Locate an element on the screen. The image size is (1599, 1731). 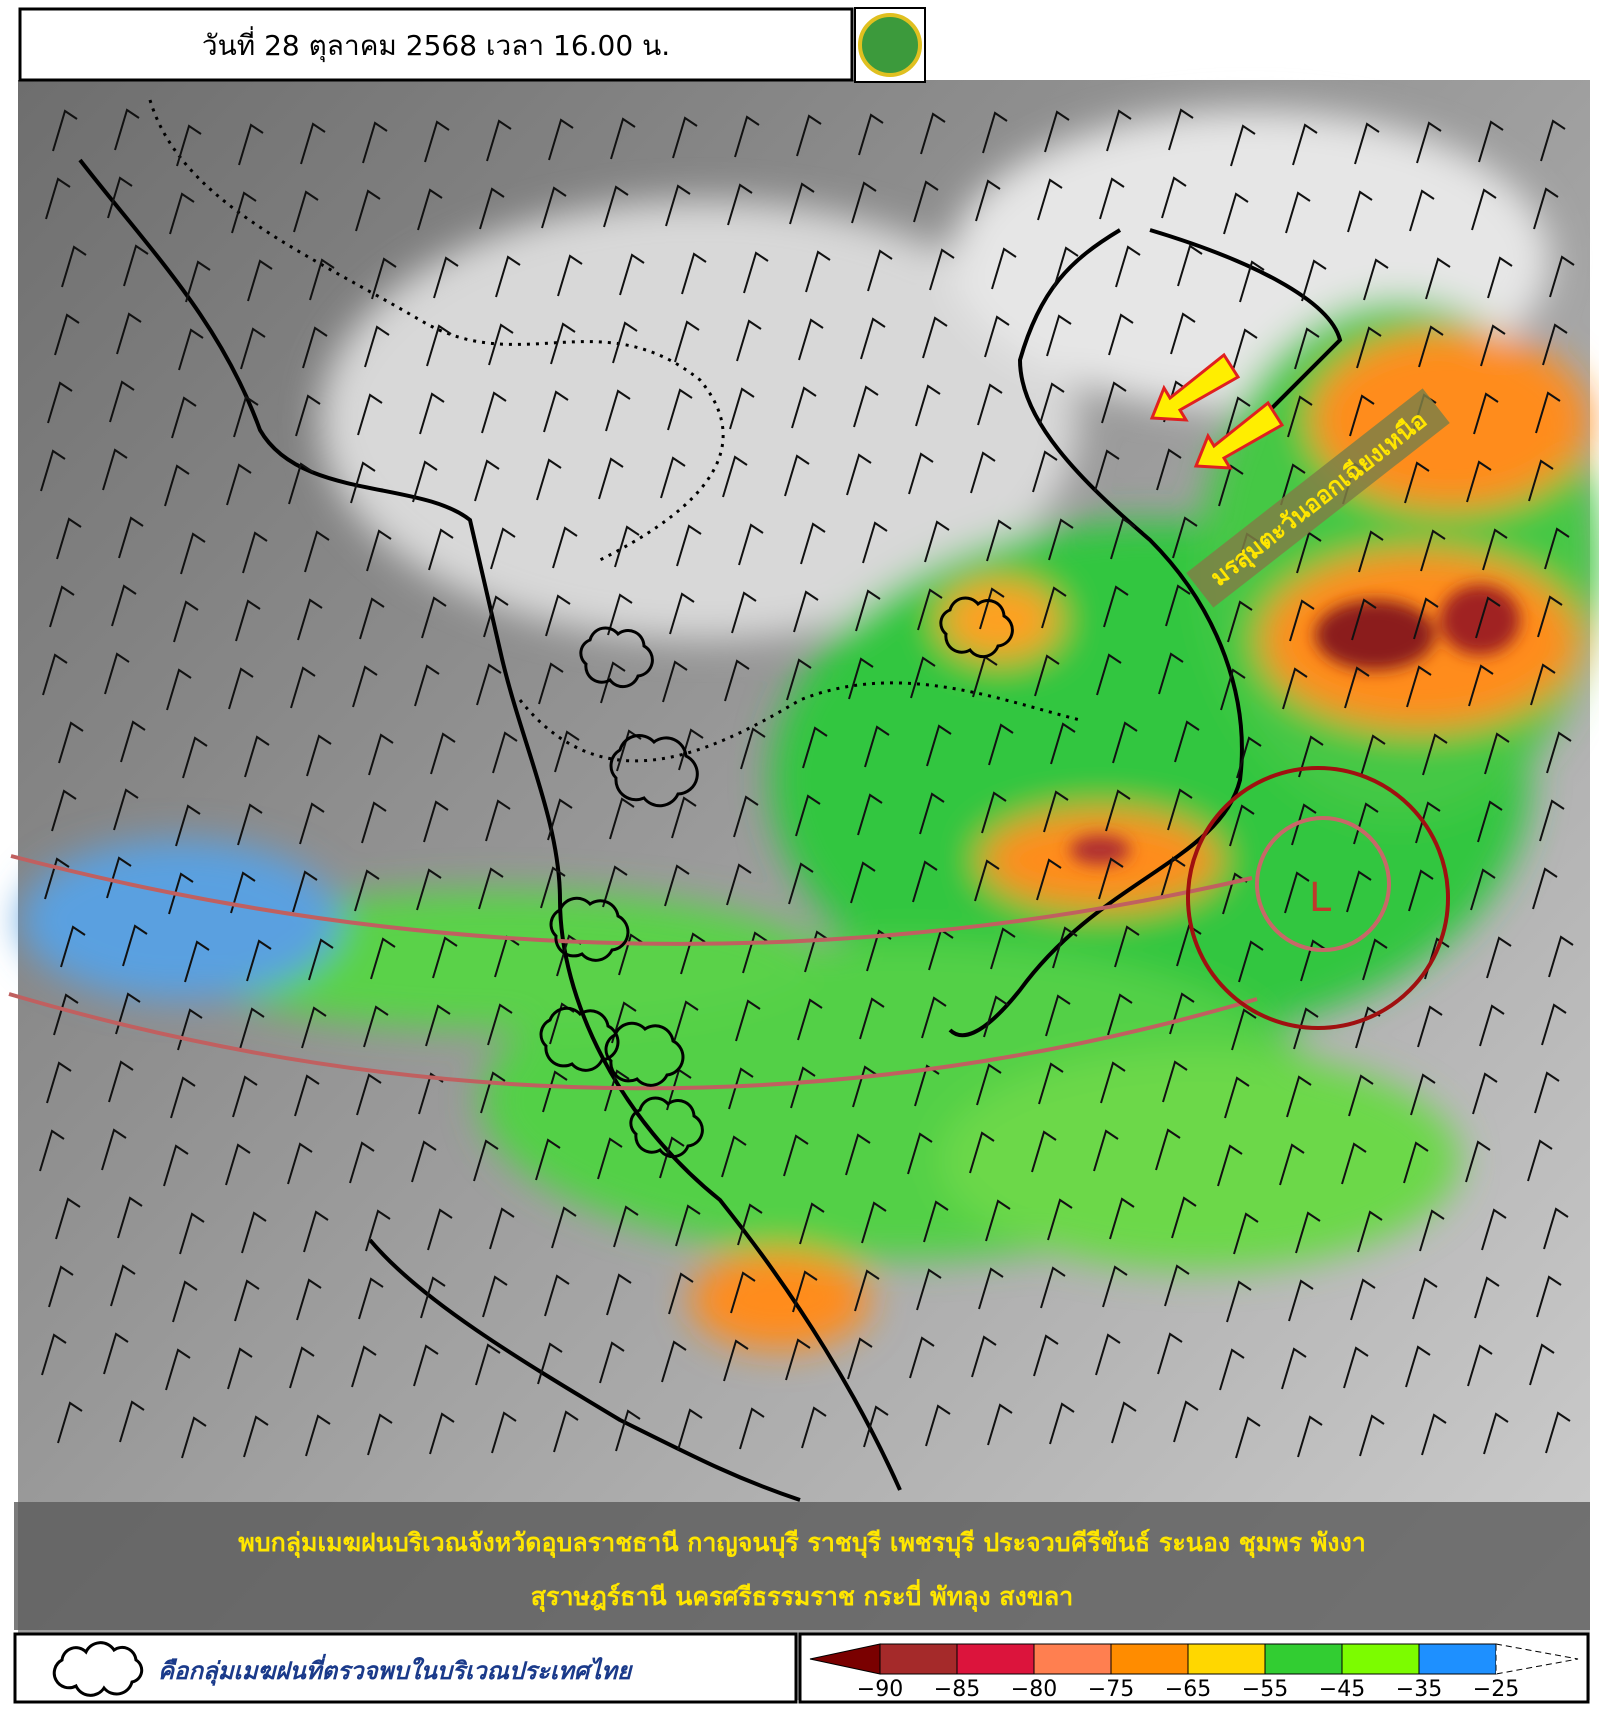
colorbar-segment is located at coordinates (995, 1659).